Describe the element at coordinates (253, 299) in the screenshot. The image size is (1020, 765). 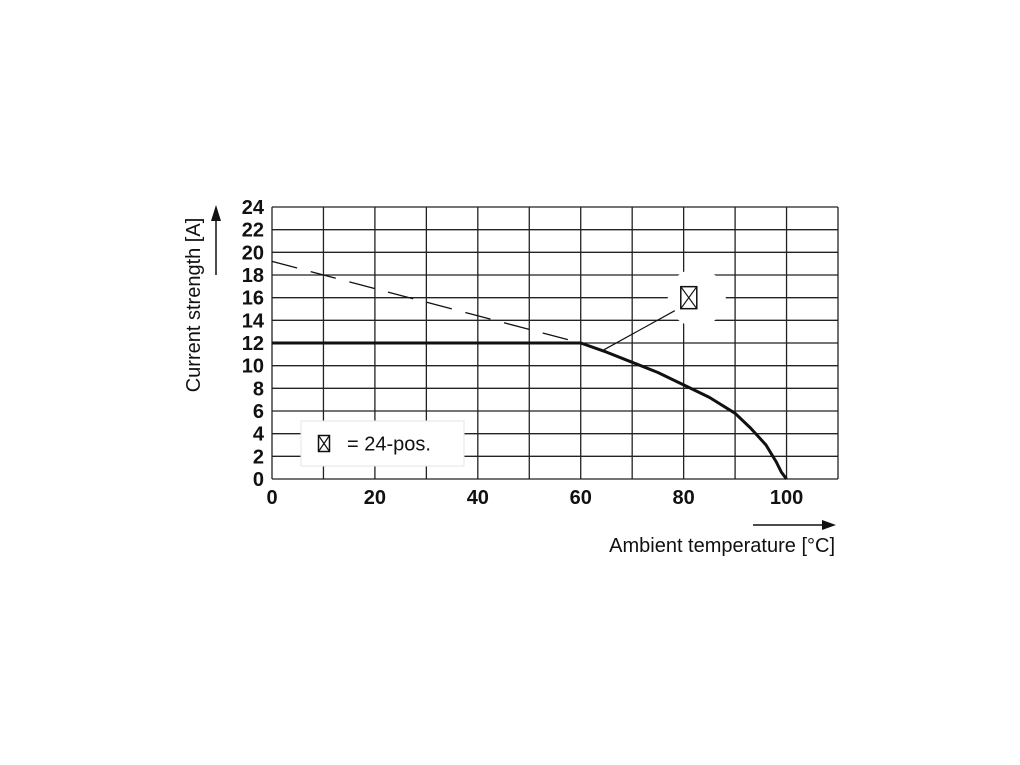
I see `y-tick-label: 16` at that location.